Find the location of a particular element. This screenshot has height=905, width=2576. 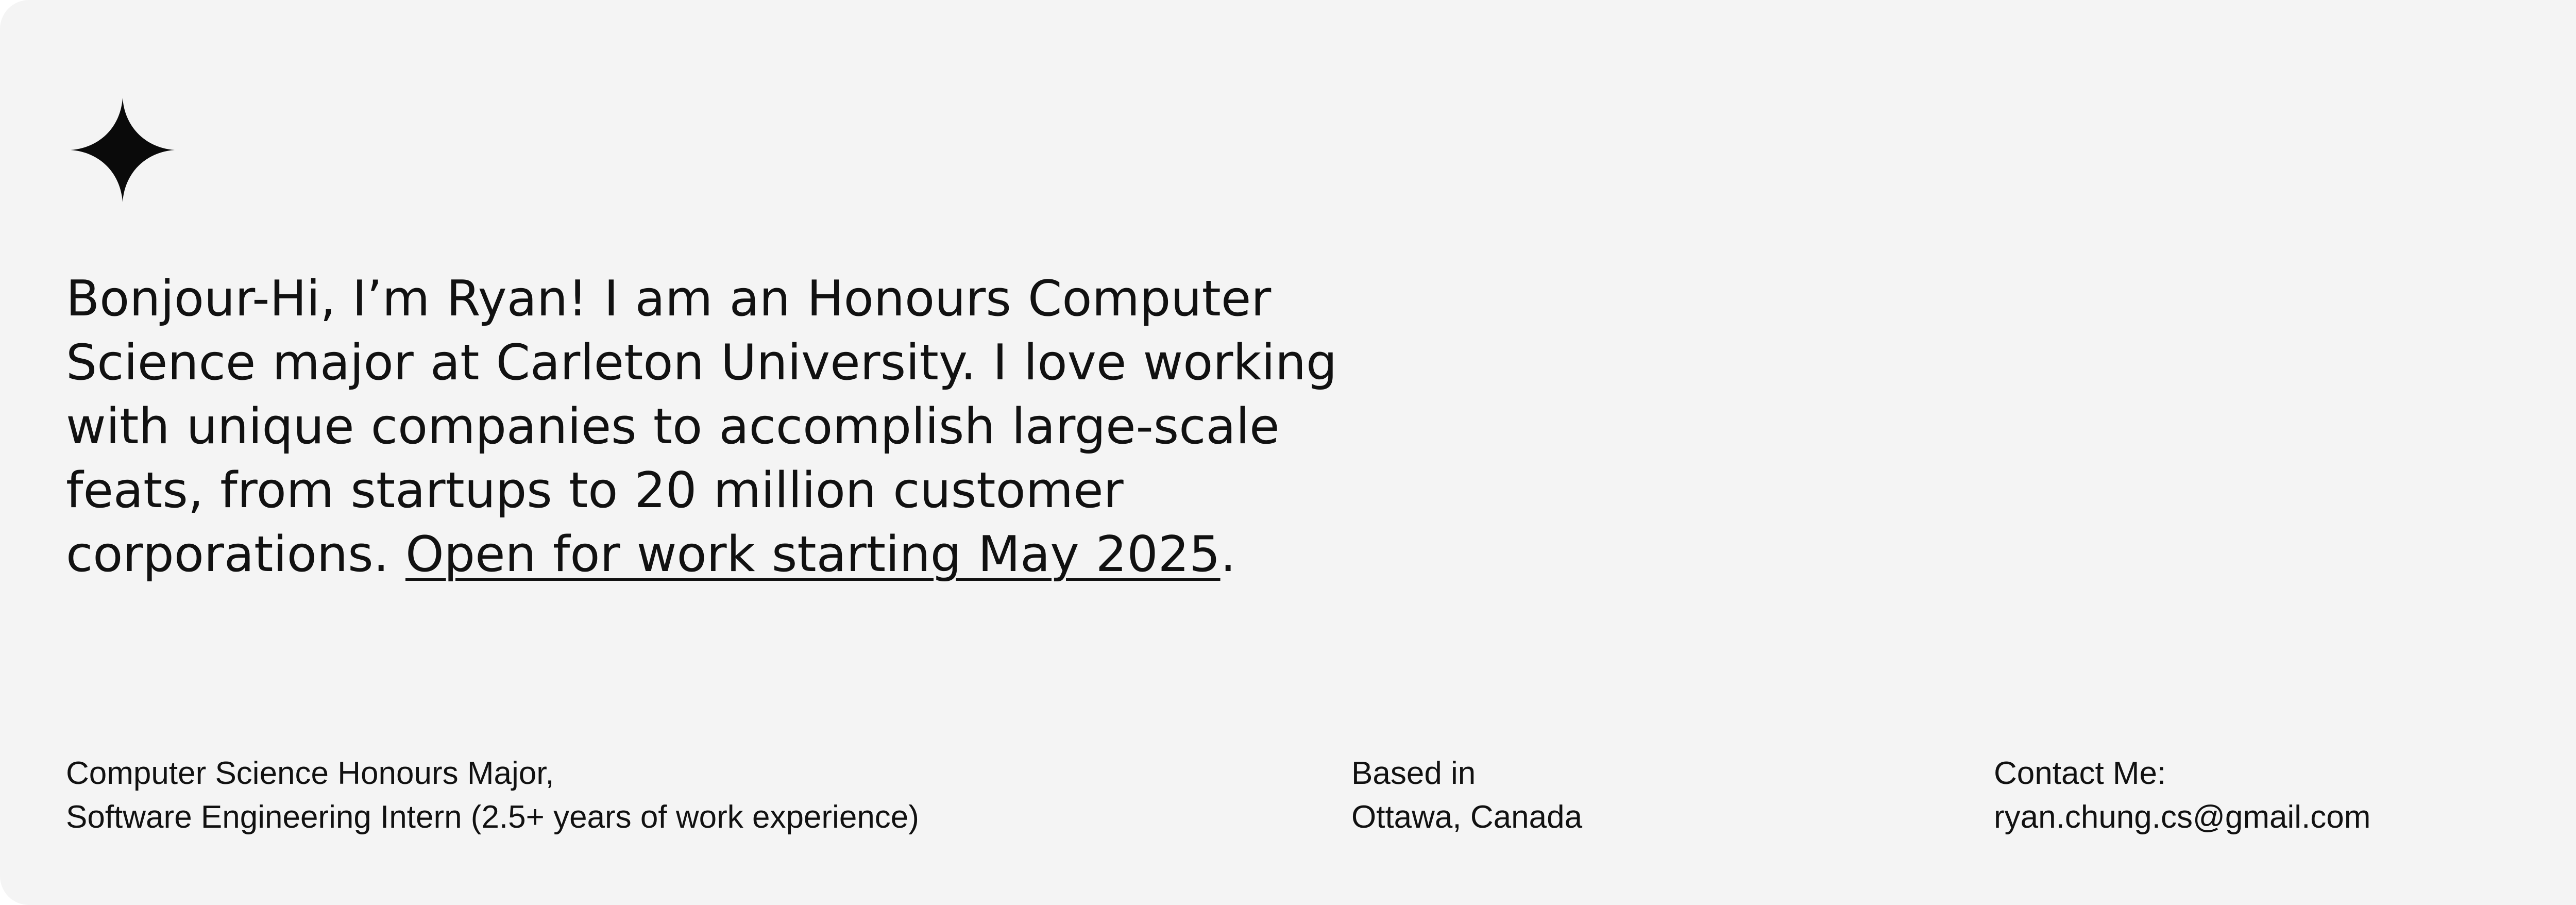

contact-email: ryan.chung.cs@gmail.com is located at coordinates (2182, 817).